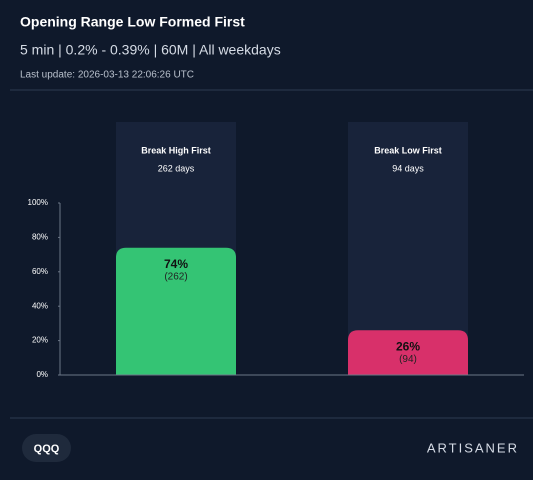 This screenshot has height=480, width=533. Describe the element at coordinates (408, 346) in the screenshot. I see `value-label: 26%` at that location.